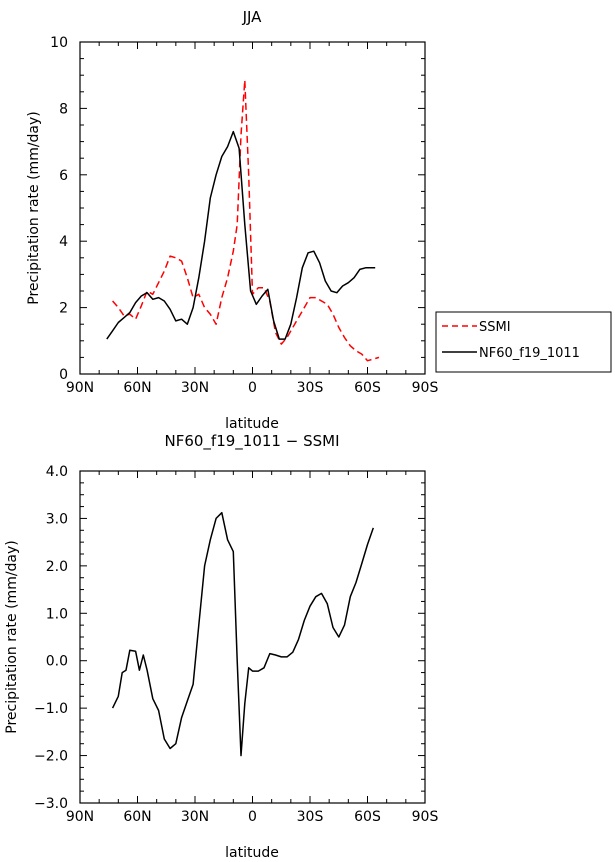 The image size is (615, 862). What do you see at coordinates (63, 309) in the screenshot?
I see `y-tick-label: 2` at bounding box center [63, 309].